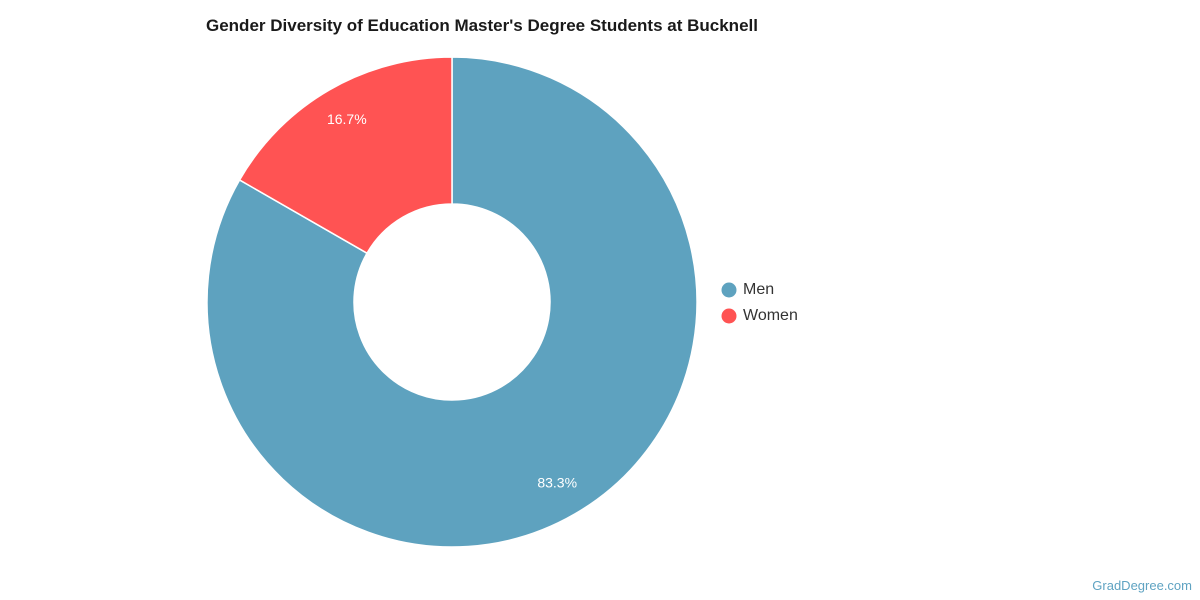 Image resolution: width=1200 pixels, height=600 pixels. I want to click on slice-labels-group: 83.3% 16.7%, so click(452, 301).